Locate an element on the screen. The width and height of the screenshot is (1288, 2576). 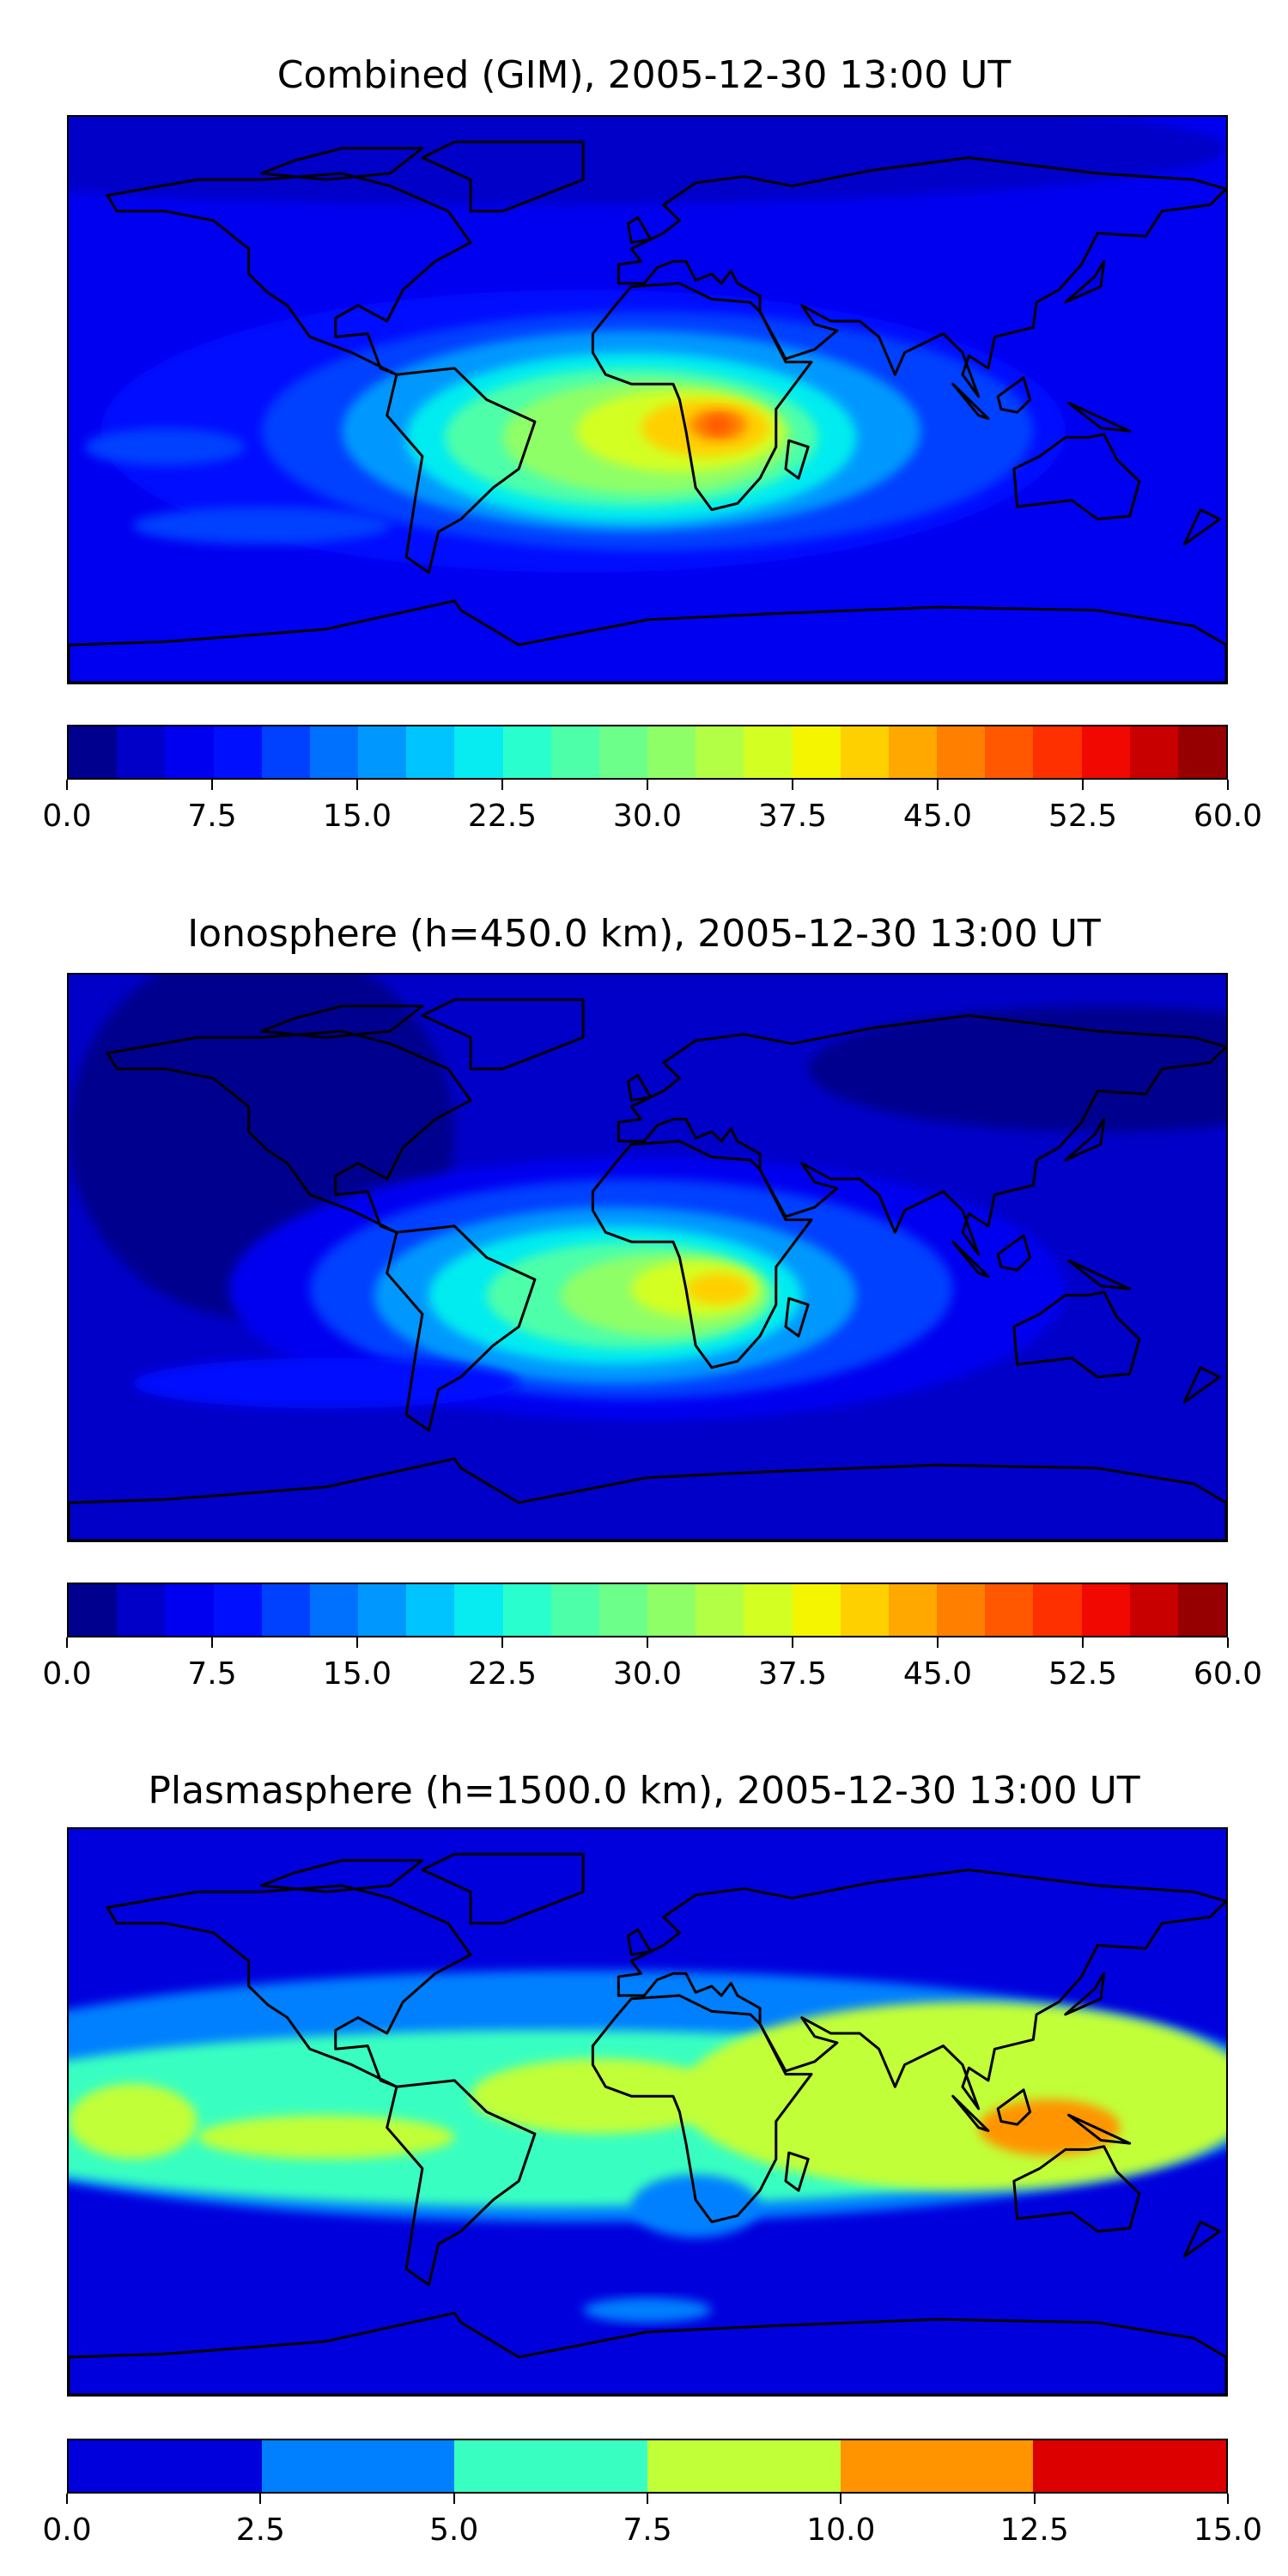
colorbar-tick-label: 22.5 is located at coordinates (503, 1674).